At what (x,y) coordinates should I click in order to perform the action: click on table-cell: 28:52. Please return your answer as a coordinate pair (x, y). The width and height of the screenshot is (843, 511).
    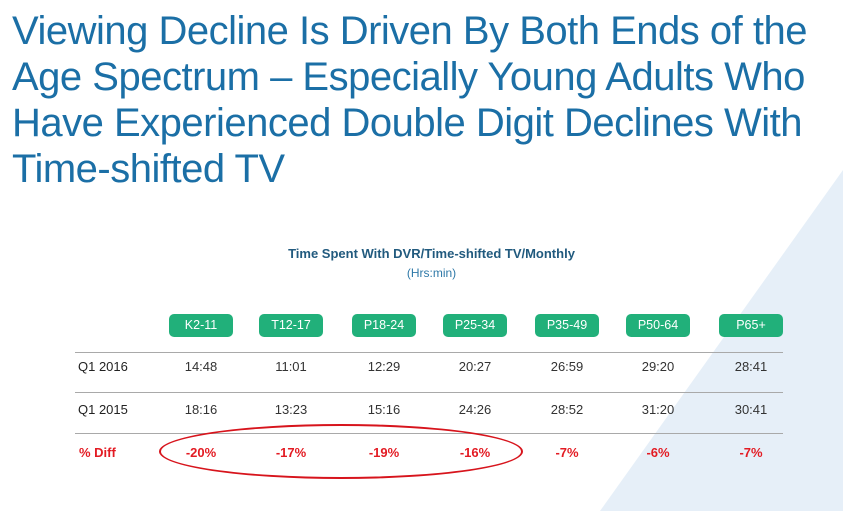
    Looking at the image, I should click on (567, 409).